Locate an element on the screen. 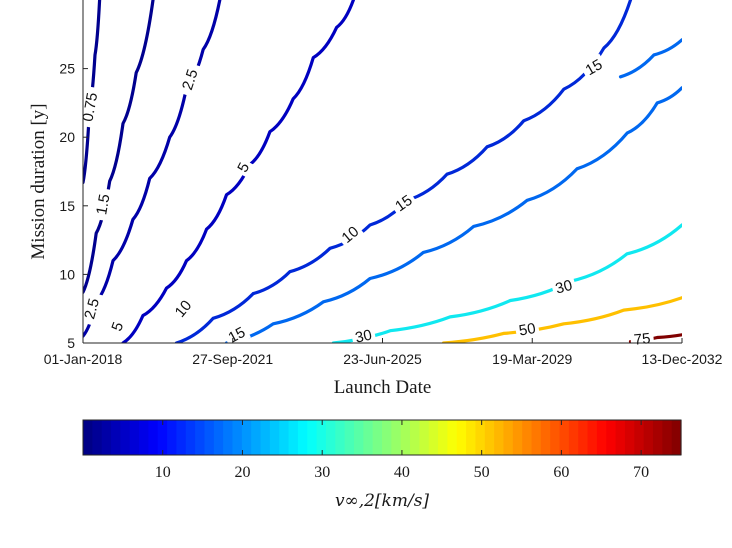 This screenshot has width=732, height=548. x-axis-label: Launch Date is located at coordinates (383, 387).